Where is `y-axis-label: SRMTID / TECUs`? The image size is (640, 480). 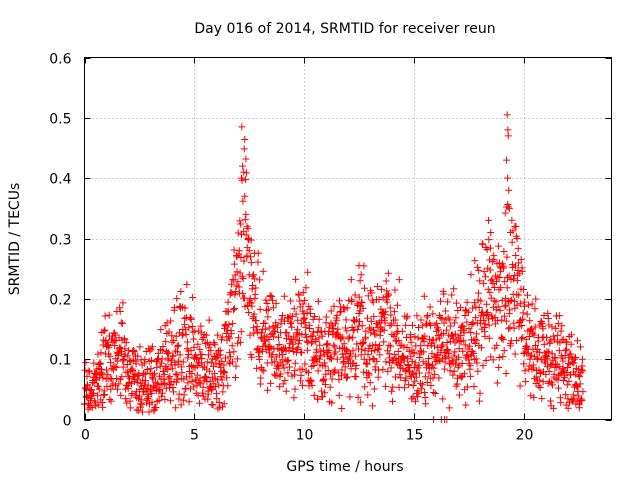
y-axis-label: SRMTID / TECUs is located at coordinates (15, 239).